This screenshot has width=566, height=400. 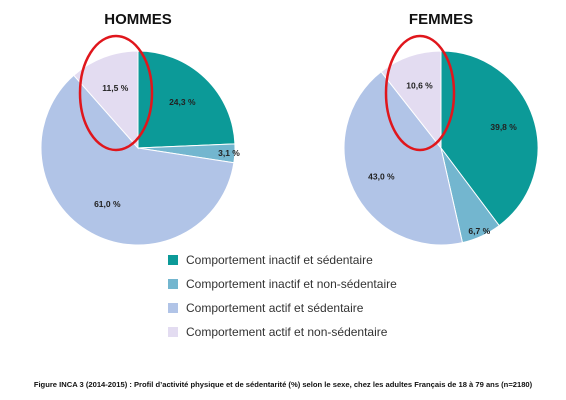 What do you see at coordinates (287, 332) in the screenshot?
I see `legend-label: Comportement actif et non-sédentaire` at bounding box center [287, 332].